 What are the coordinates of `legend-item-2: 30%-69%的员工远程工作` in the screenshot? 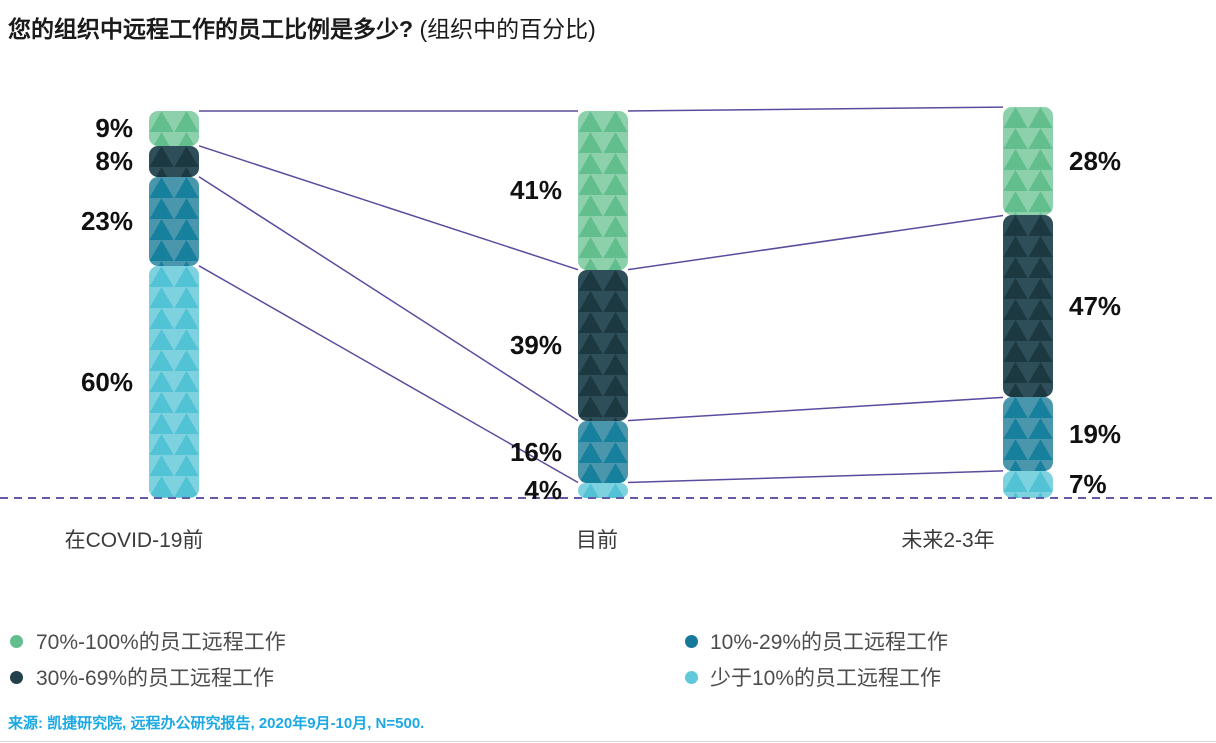 It's located at (142, 678).